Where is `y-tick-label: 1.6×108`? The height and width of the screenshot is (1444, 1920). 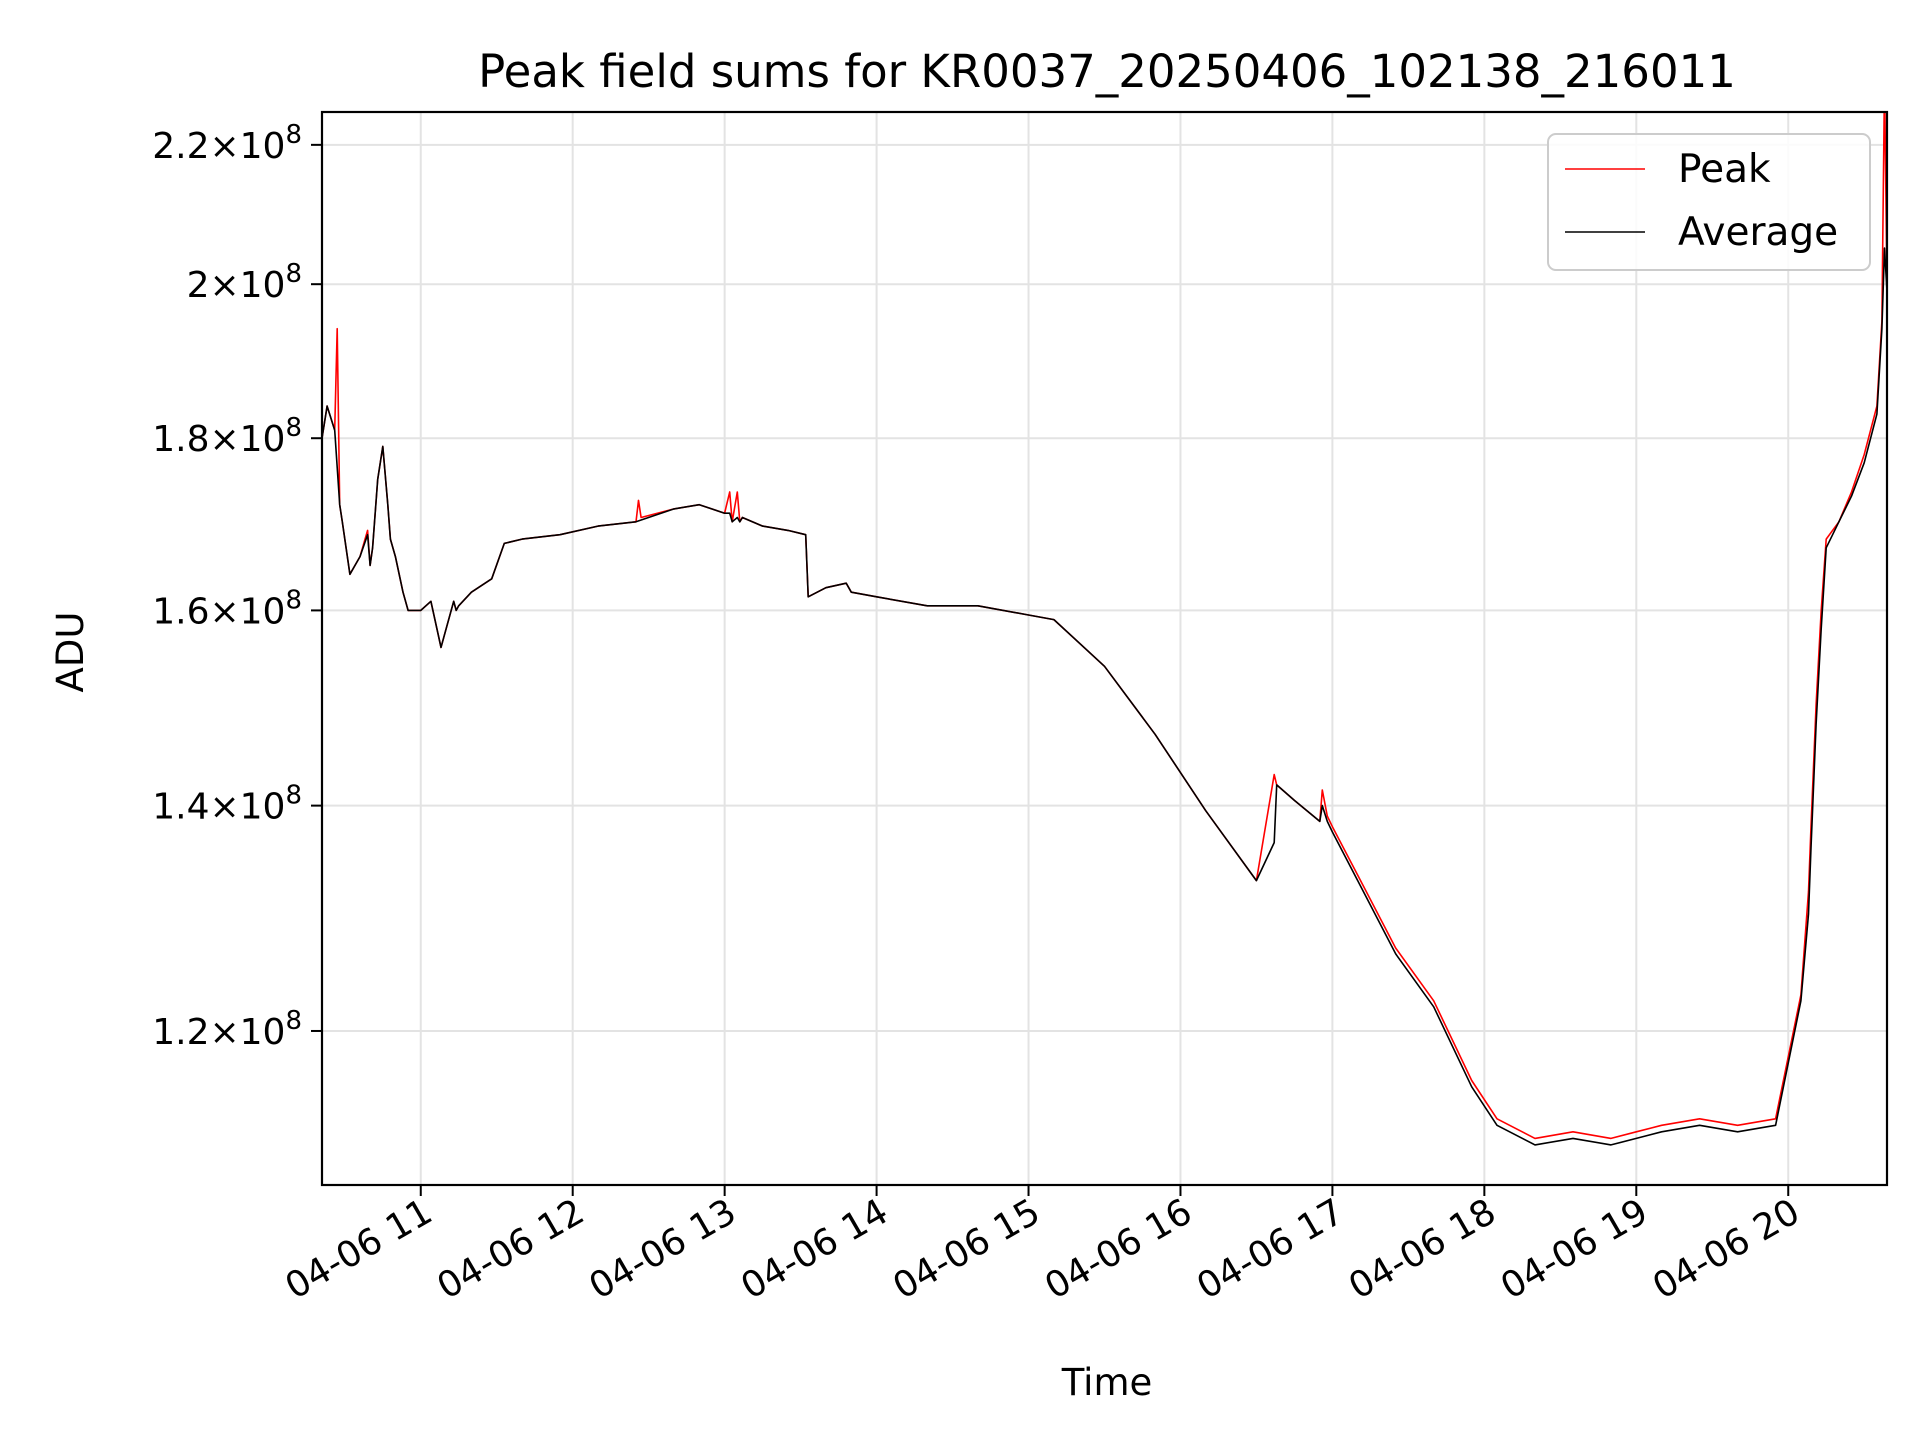
y-tick-label: 1.6×108 is located at coordinates (227, 608).